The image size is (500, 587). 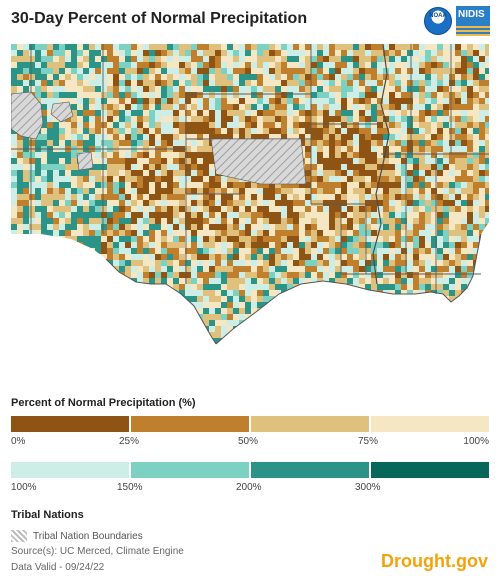 I want to click on dry-tick: 0%, so click(x=18, y=441).